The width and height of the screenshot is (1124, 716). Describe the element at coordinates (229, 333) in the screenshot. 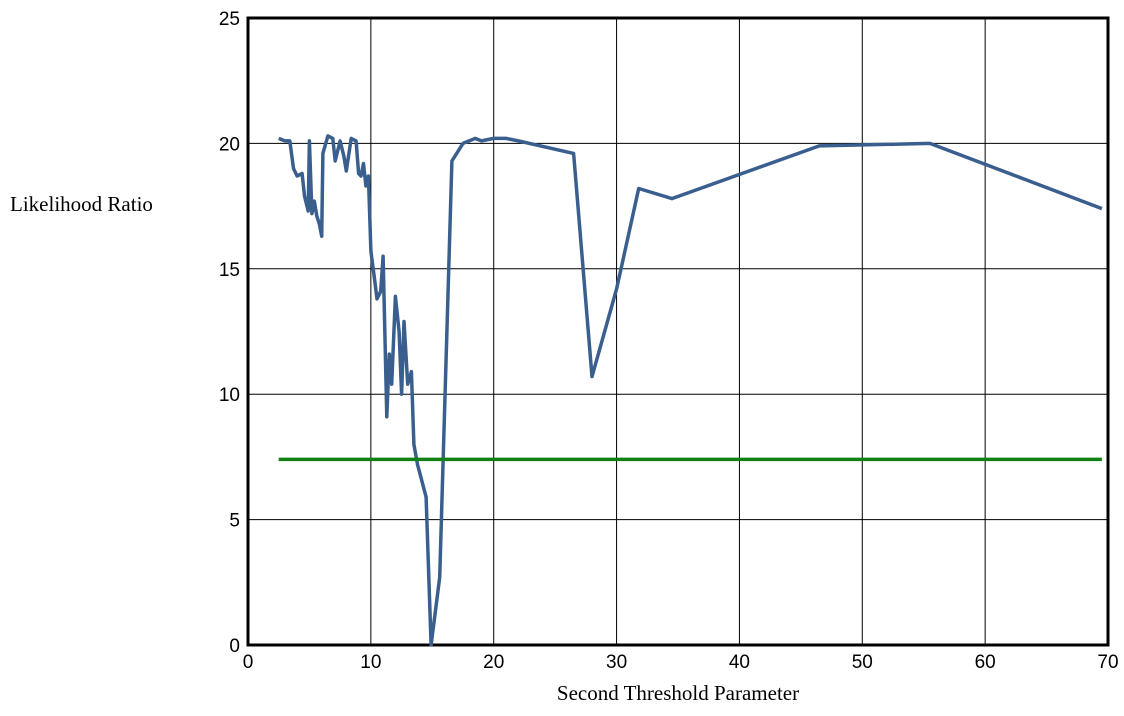

I see `y-tick-labels: 0 5 10 15 20 25` at that location.